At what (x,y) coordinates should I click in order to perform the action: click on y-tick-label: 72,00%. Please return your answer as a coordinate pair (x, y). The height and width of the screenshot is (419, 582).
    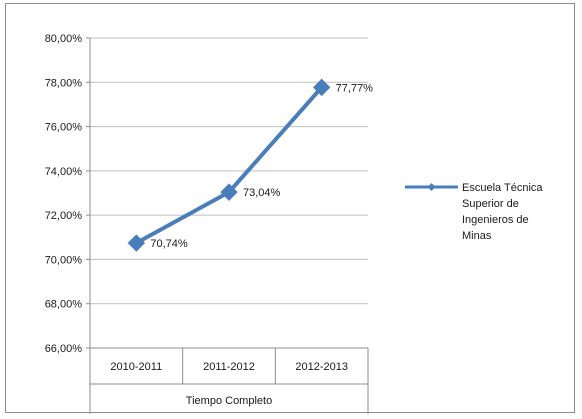
    Looking at the image, I should click on (64, 216).